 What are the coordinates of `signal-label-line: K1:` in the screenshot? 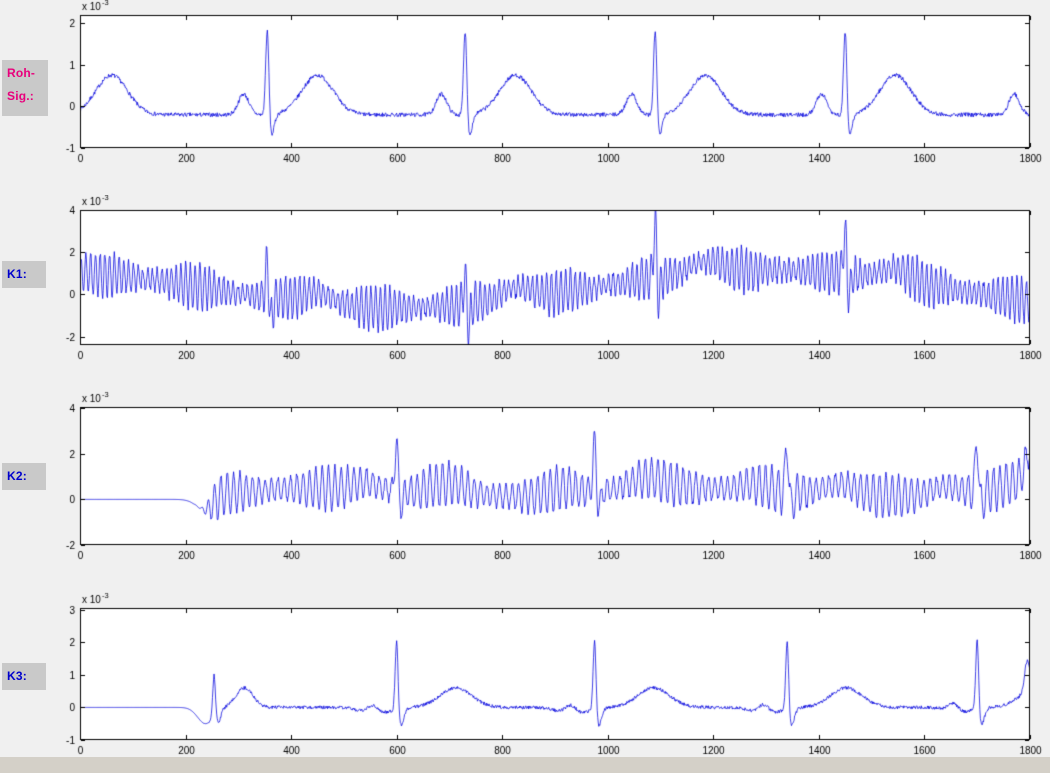 It's located at (17, 274).